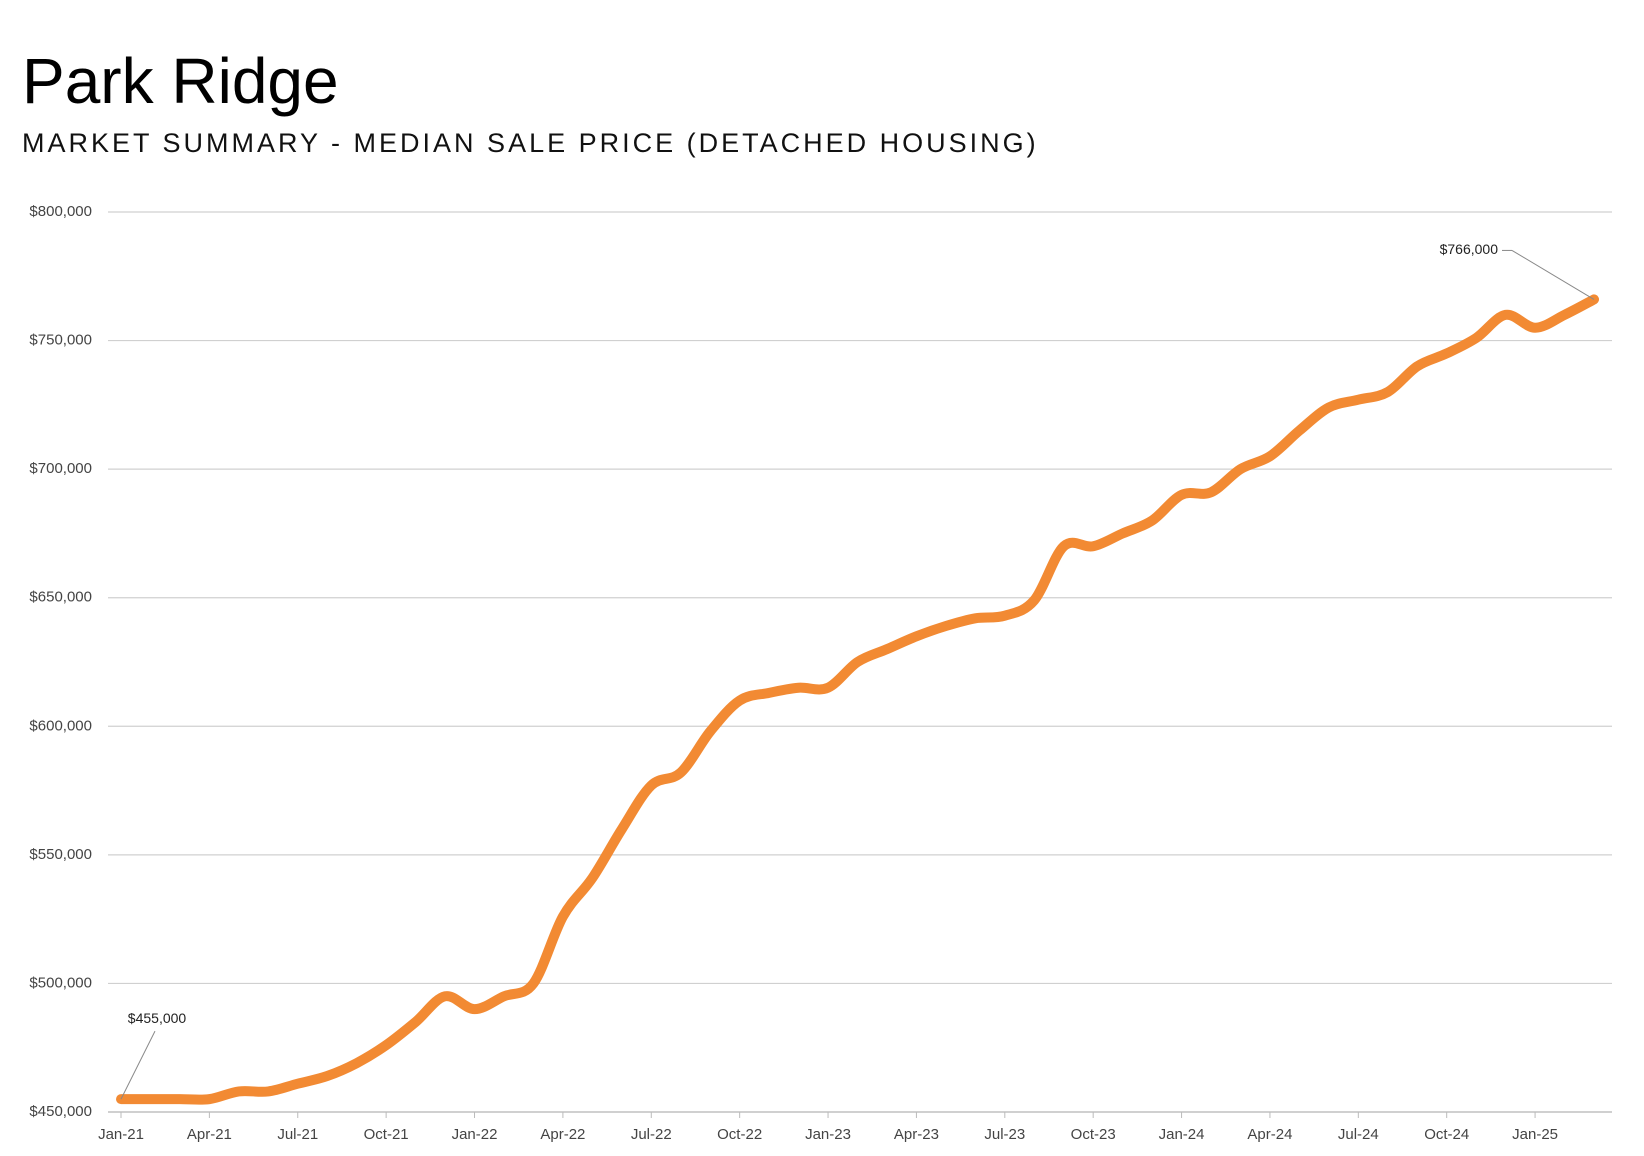  Describe the element at coordinates (1446, 1134) in the screenshot. I see `x-tick-label: Oct-24` at that location.